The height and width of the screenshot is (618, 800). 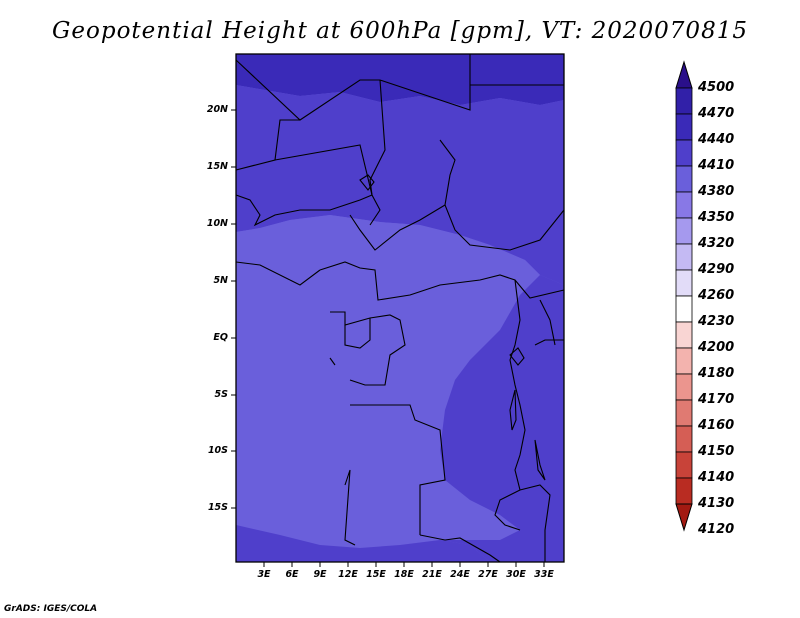 What do you see at coordinates (437, 327) in the screenshot?
I see `lakes` at bounding box center [437, 327].